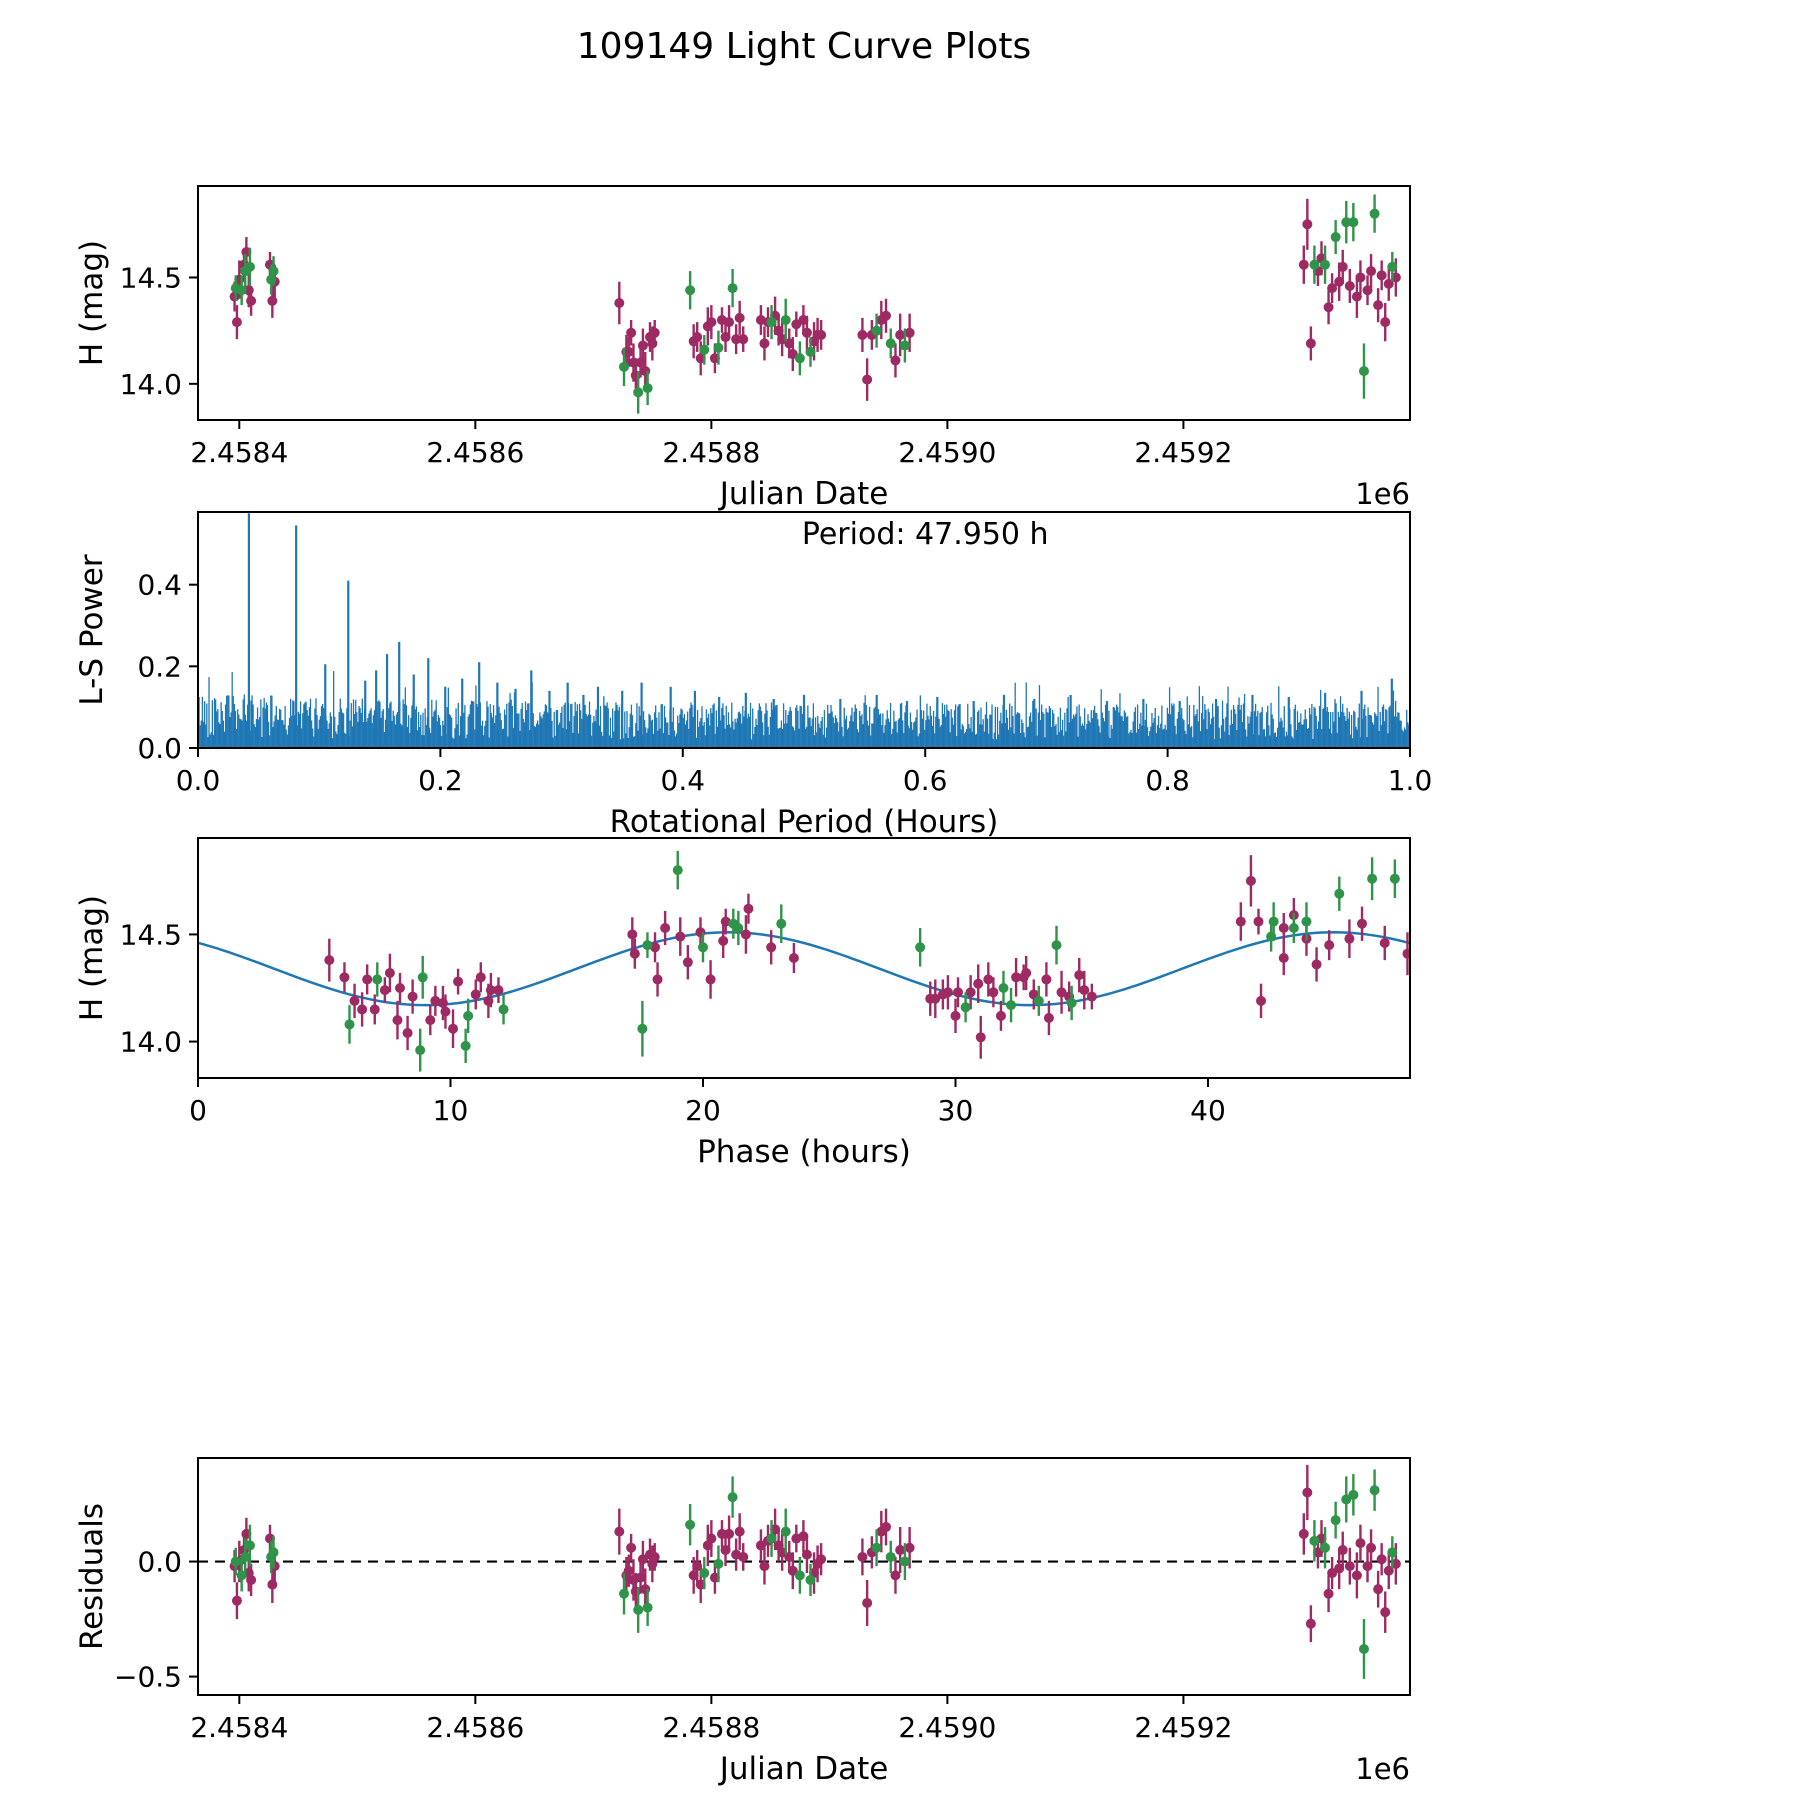 The width and height of the screenshot is (1800, 1804). What do you see at coordinates (804, 822) in the screenshot?
I see `x-axis-label: Rotational Period (Hours)` at bounding box center [804, 822].